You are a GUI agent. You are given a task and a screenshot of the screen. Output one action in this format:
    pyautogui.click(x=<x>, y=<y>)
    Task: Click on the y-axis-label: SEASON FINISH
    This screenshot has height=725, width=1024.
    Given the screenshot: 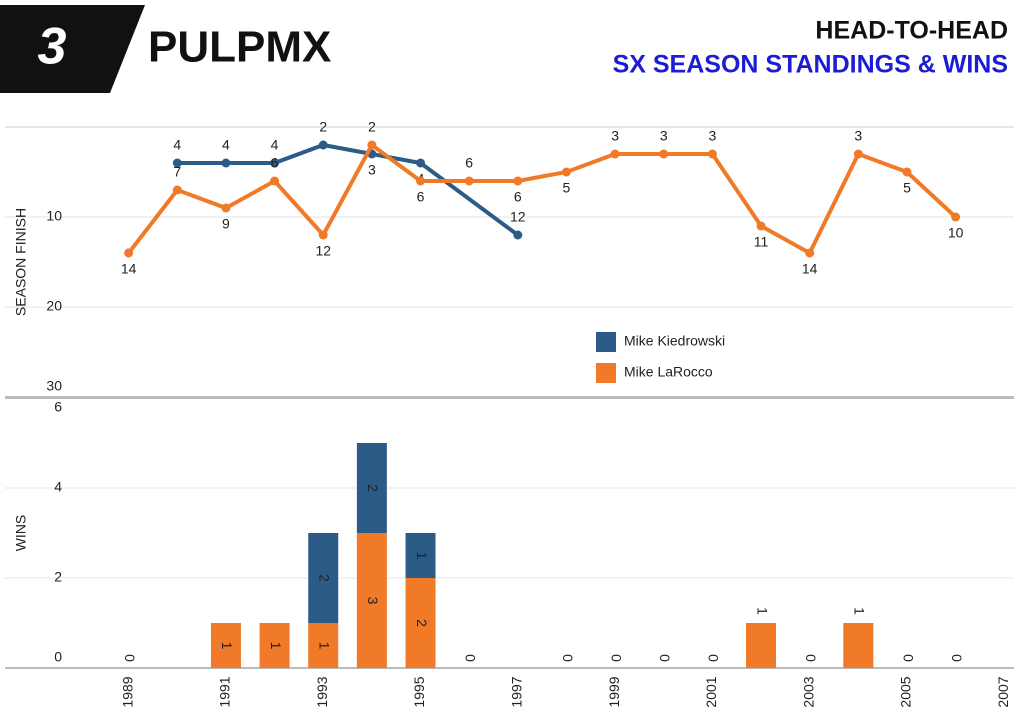 What is the action you would take?
    pyautogui.click(x=21, y=262)
    